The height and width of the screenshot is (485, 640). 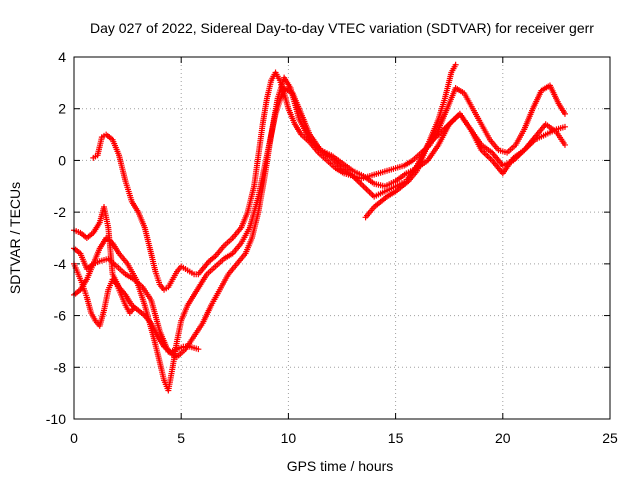 I want to click on y-tick-label: -6, so click(x=60, y=316).